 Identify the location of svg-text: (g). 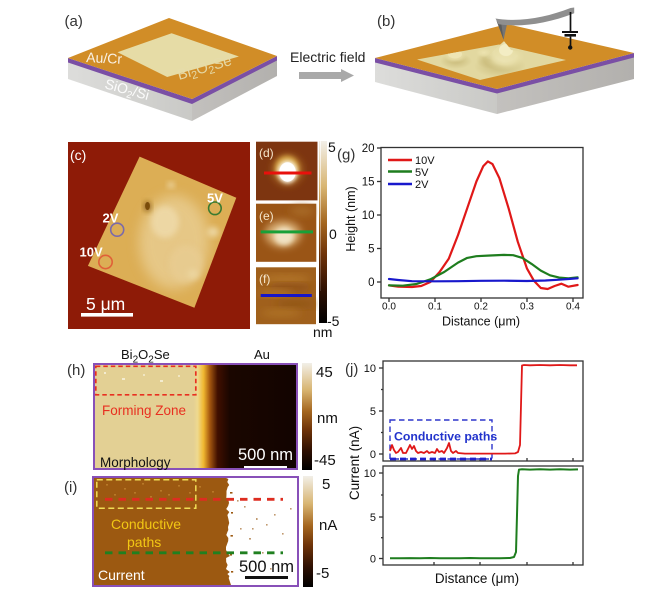
(346, 155).